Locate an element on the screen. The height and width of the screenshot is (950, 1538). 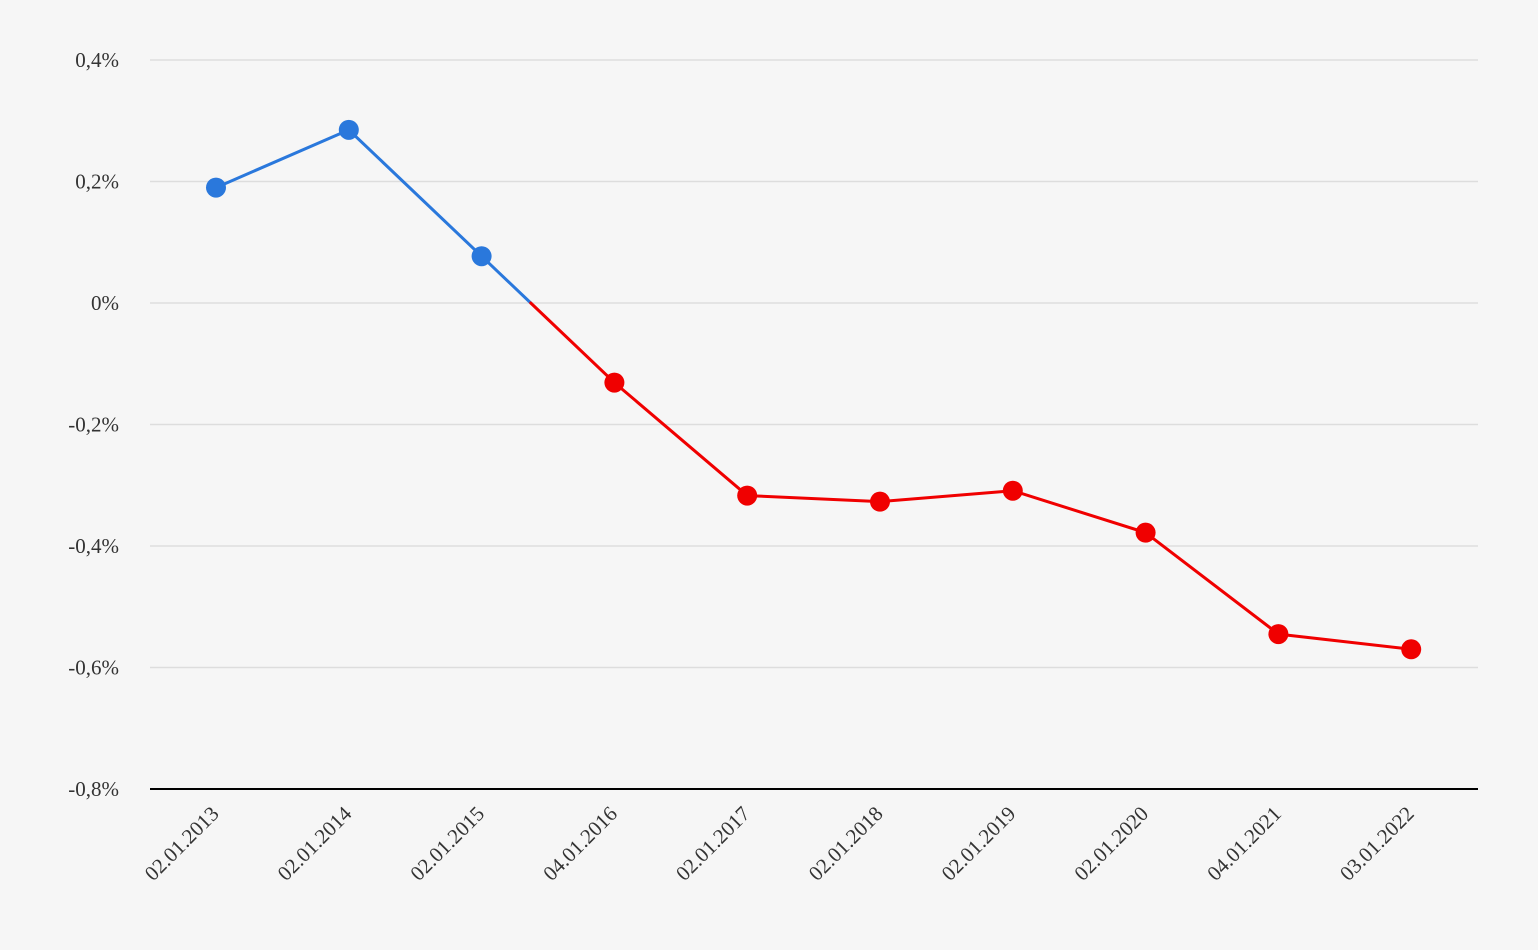
x-tick-label: 02.01.2014 is located at coordinates (315, 843).